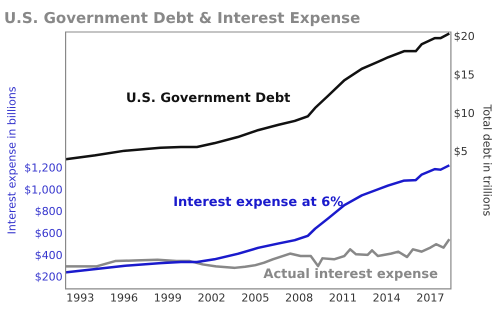 This screenshot has width=501, height=332. What do you see at coordinates (487, 160) in the screenshot?
I see `y2-axis-title: Total debt in trillions` at bounding box center [487, 160].